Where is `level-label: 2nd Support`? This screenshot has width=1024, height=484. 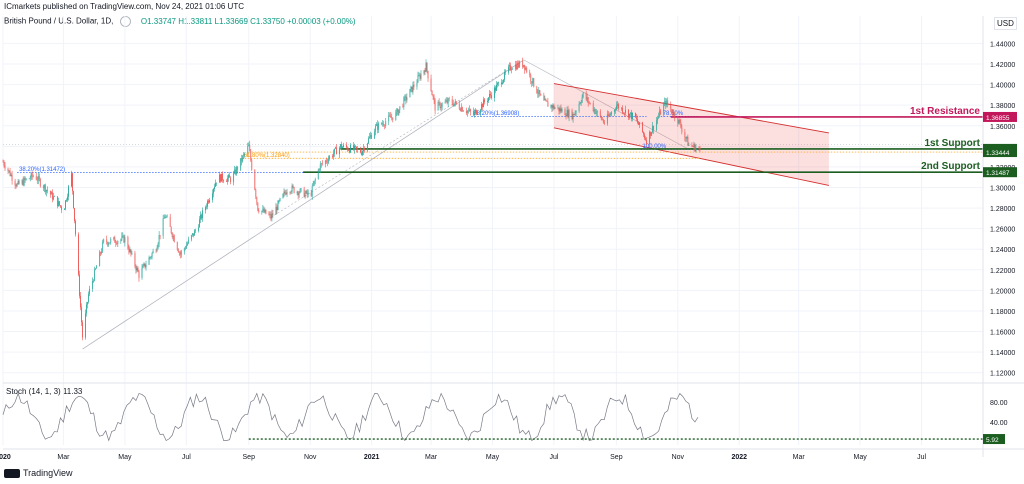
level-label: 2nd Support is located at coordinates (951, 166).